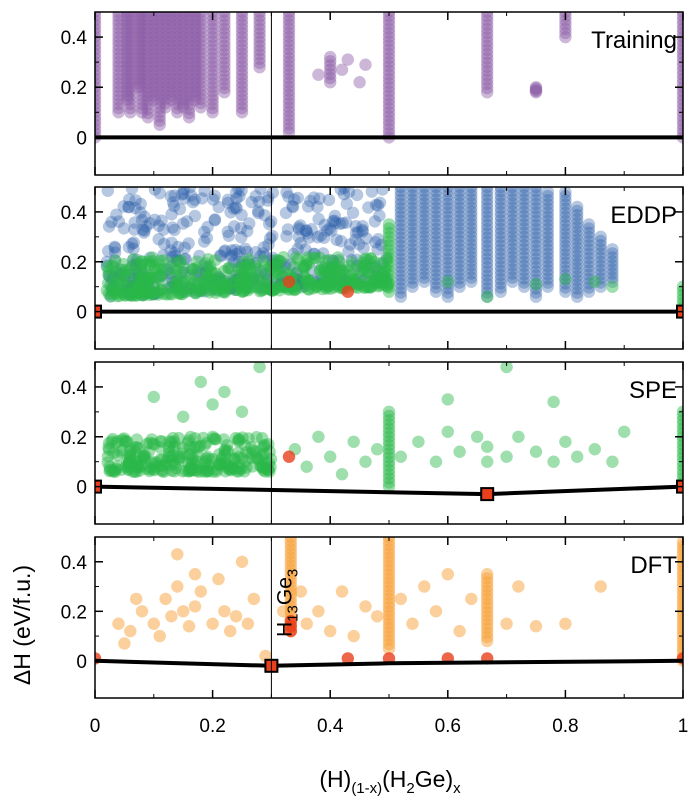 The image size is (700, 800). I want to click on dft-point, so click(130, 631).